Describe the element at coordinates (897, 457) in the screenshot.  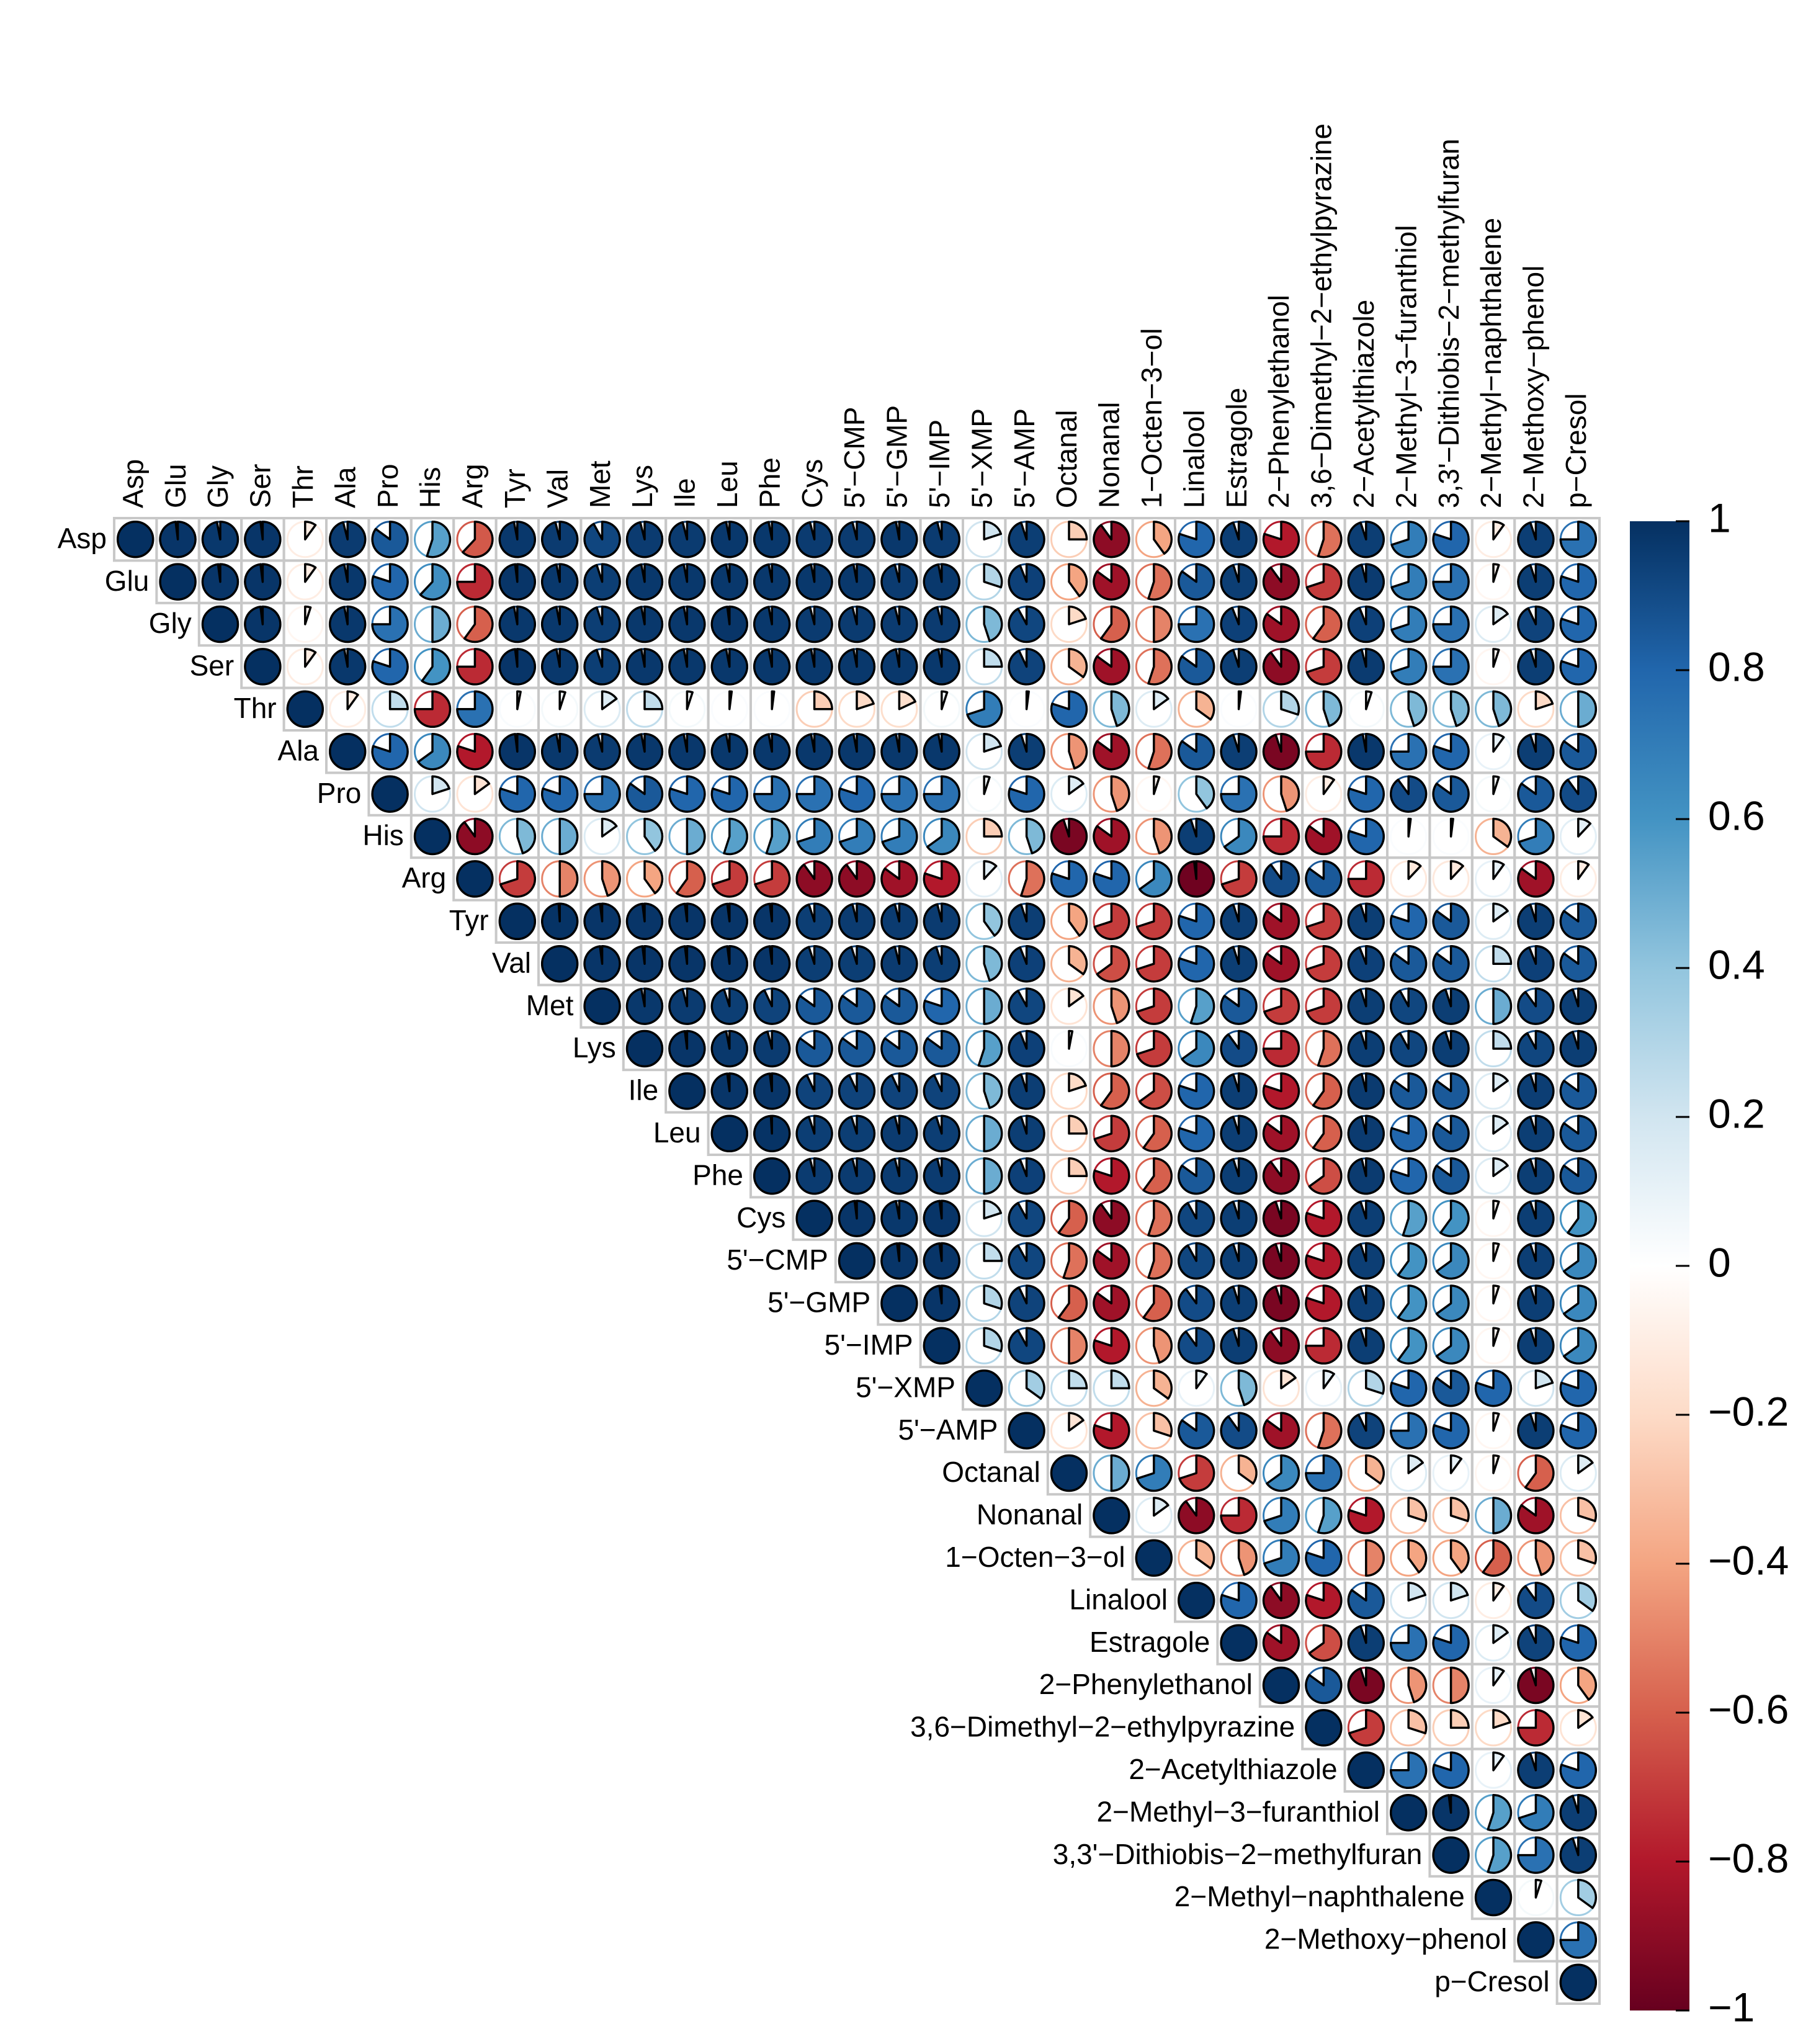
I see `col-label-18: 5'−GMP` at that location.